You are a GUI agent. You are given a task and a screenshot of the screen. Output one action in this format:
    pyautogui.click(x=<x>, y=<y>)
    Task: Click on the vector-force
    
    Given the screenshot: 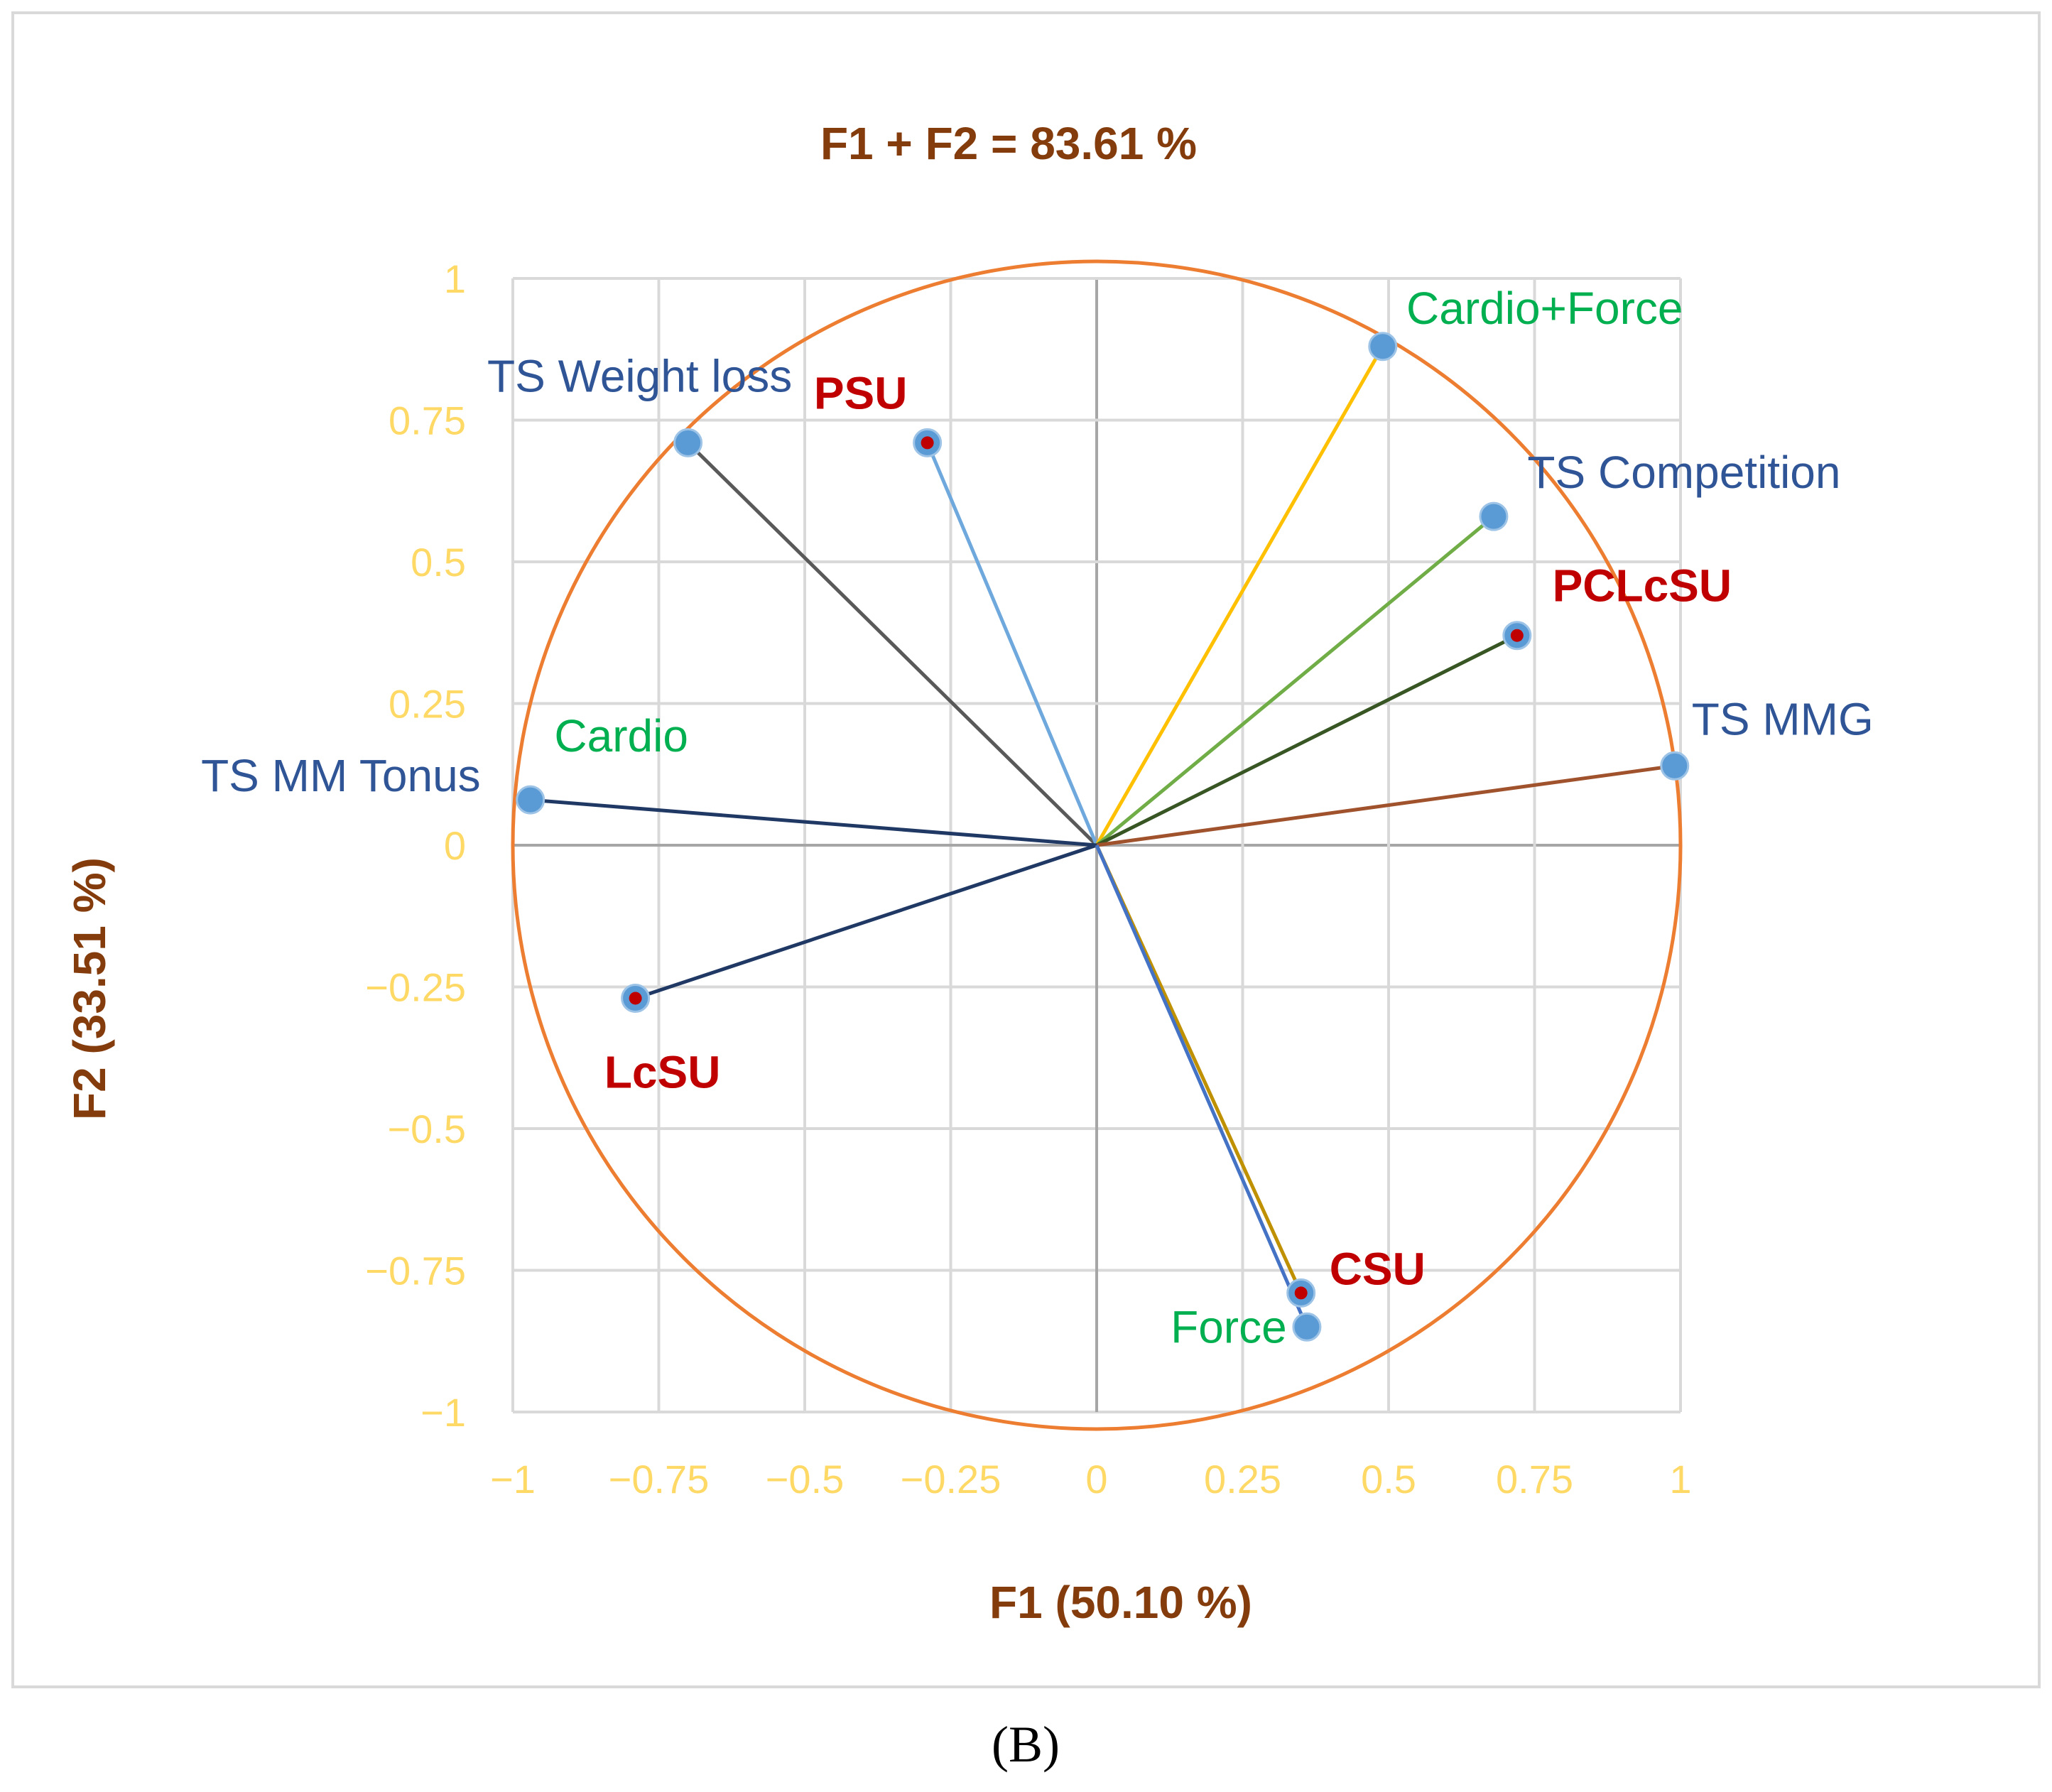 What is the action you would take?
    pyautogui.click(x=1202, y=1087)
    